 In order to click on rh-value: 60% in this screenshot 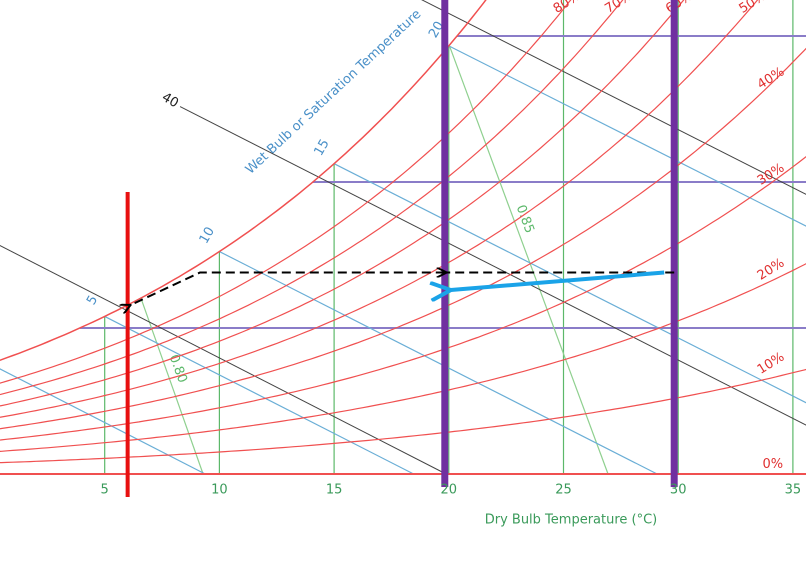, I will do `click(679, 8)`.